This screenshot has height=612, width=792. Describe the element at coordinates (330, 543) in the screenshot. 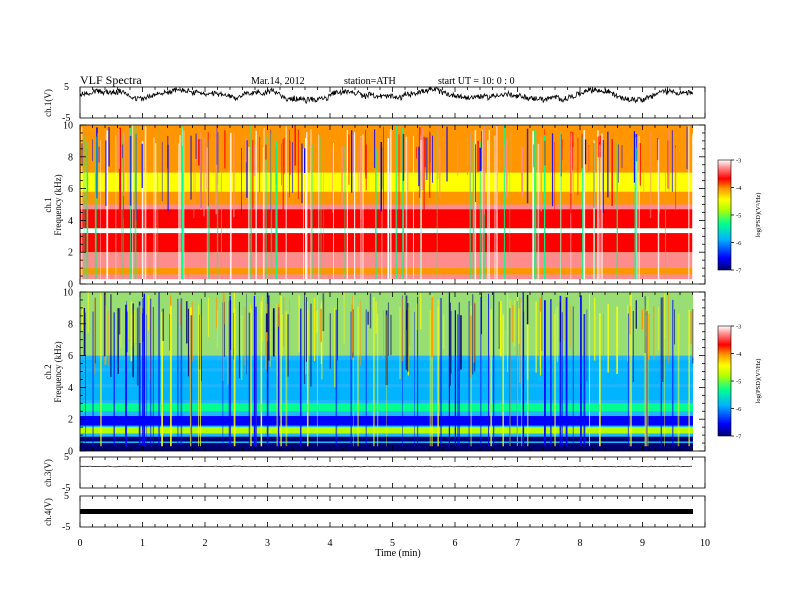

I see `time-tick-label: 4` at that location.